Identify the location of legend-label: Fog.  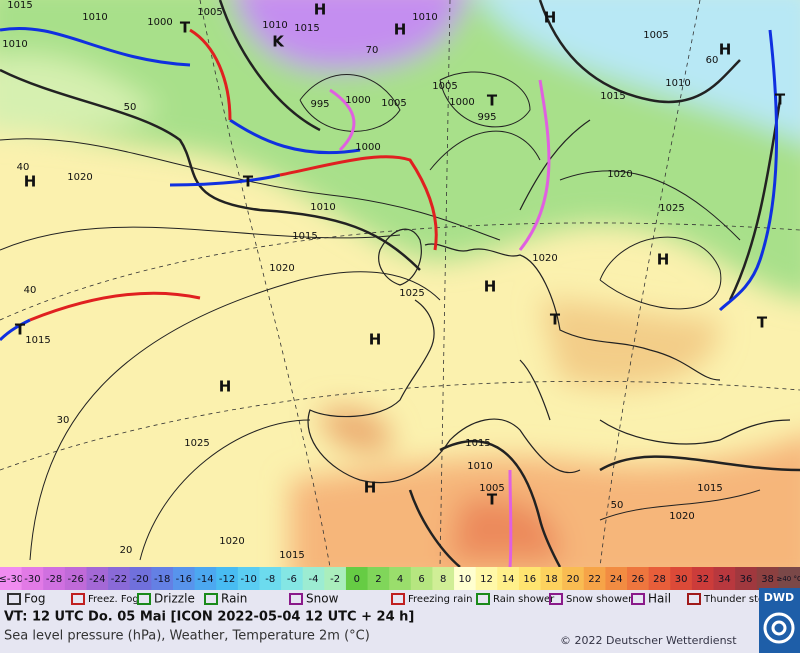
(34, 599).